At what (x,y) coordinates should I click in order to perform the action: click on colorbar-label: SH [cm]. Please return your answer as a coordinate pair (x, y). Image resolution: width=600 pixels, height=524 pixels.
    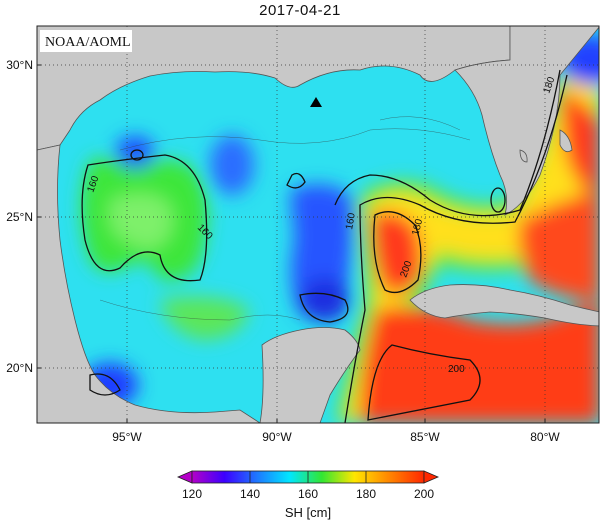
    Looking at the image, I should click on (308, 512).